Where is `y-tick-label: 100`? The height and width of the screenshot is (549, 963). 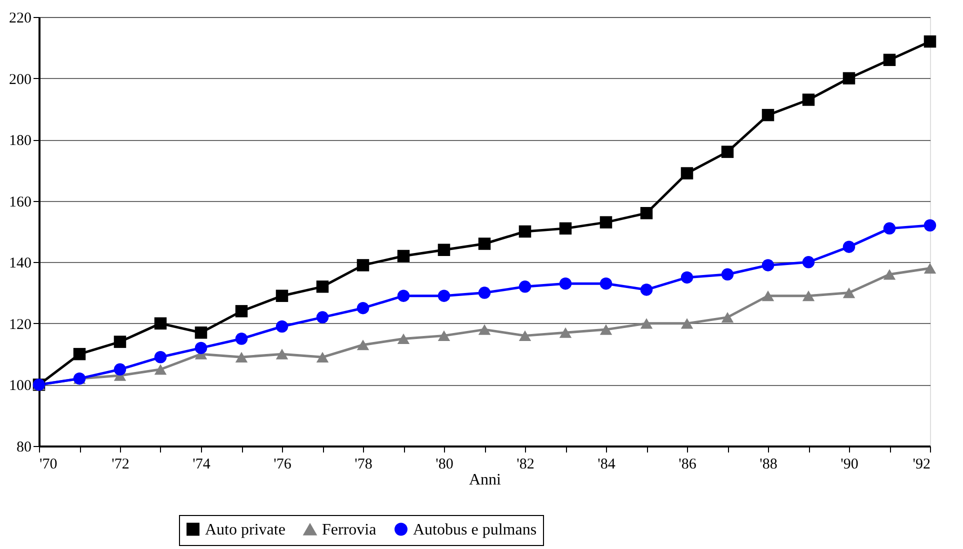 y-tick-label: 100 is located at coordinates (20, 386).